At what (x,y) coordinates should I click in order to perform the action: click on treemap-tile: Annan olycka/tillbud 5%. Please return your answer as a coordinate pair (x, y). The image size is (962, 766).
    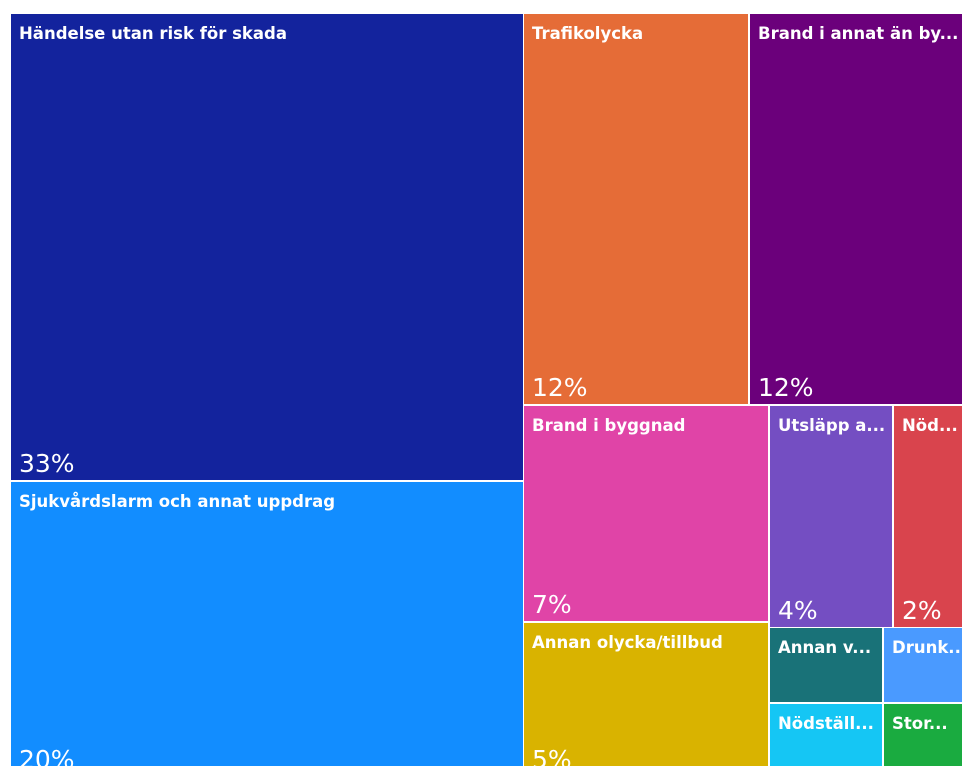
    Looking at the image, I should click on (646, 694).